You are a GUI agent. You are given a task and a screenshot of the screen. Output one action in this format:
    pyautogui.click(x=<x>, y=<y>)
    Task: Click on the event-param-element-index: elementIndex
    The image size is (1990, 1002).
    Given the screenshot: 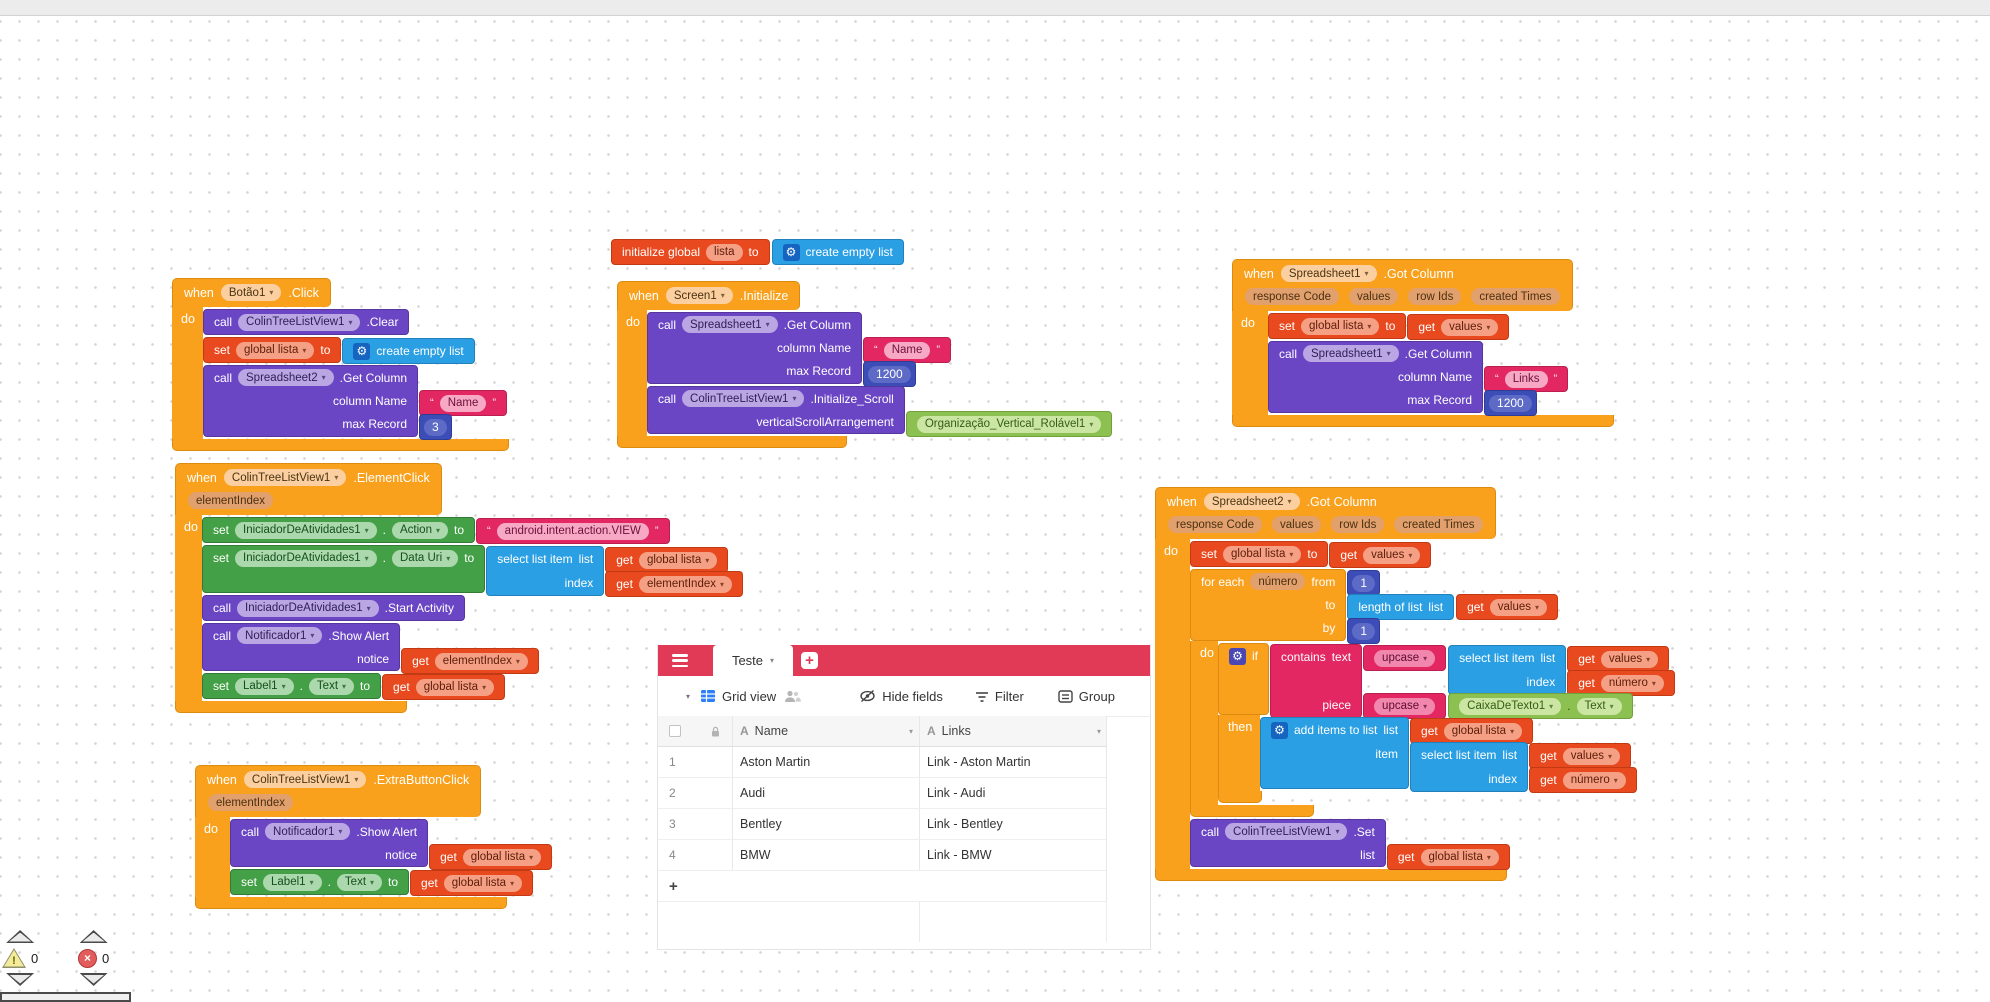 What is the action you would take?
    pyautogui.click(x=251, y=802)
    